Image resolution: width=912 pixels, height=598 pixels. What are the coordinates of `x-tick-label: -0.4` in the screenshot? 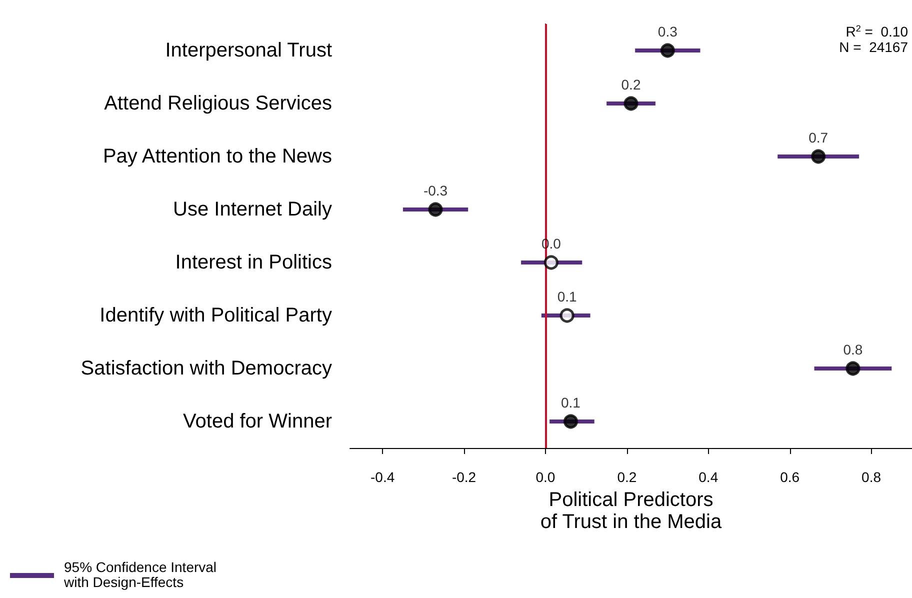 It's located at (382, 477).